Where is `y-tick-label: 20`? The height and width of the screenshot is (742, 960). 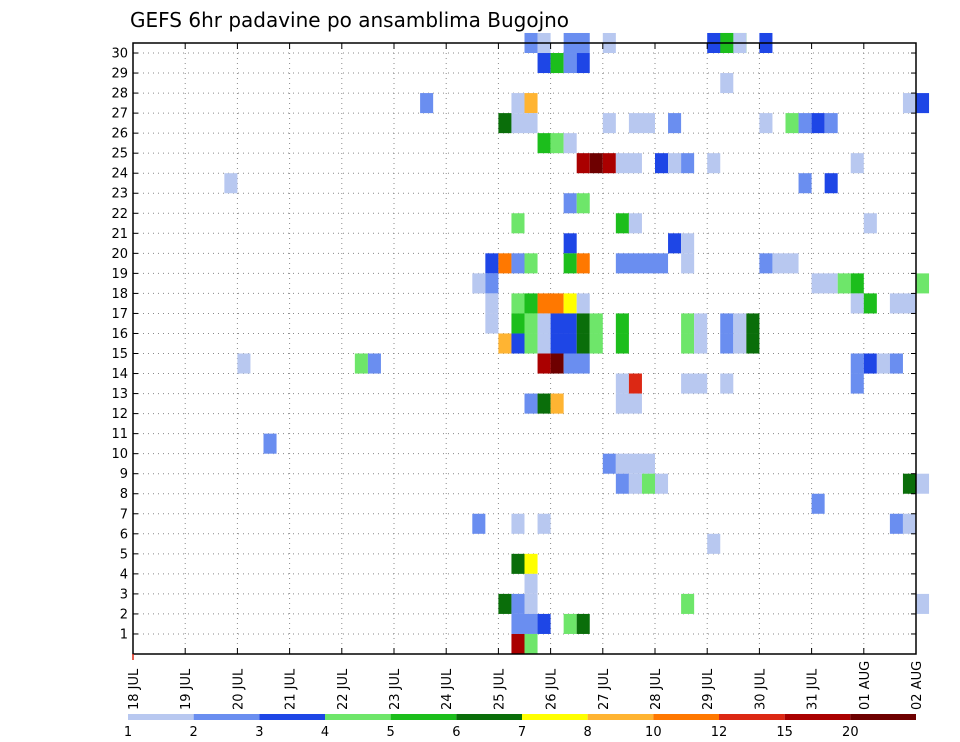
y-tick-label: 20 is located at coordinates (119, 254).